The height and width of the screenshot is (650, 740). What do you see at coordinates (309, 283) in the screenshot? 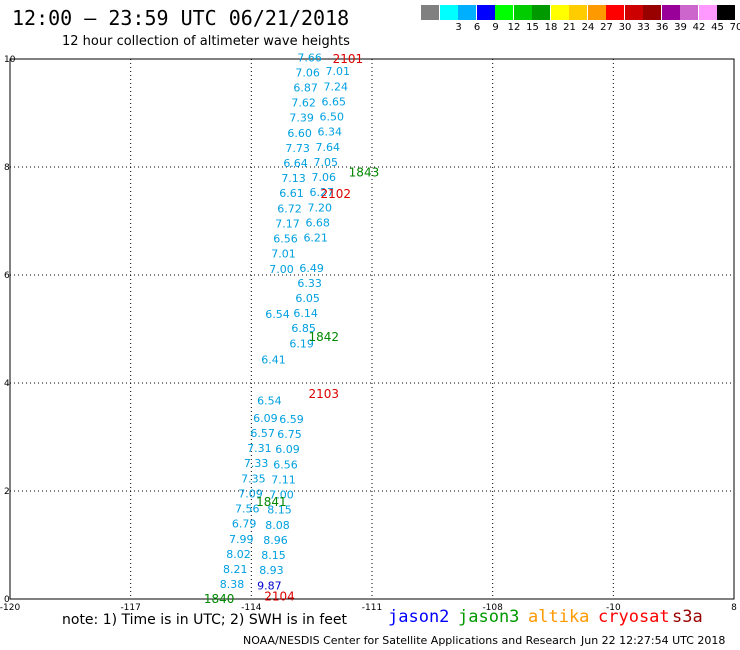
I see `swh-value: 6.33` at bounding box center [309, 283].